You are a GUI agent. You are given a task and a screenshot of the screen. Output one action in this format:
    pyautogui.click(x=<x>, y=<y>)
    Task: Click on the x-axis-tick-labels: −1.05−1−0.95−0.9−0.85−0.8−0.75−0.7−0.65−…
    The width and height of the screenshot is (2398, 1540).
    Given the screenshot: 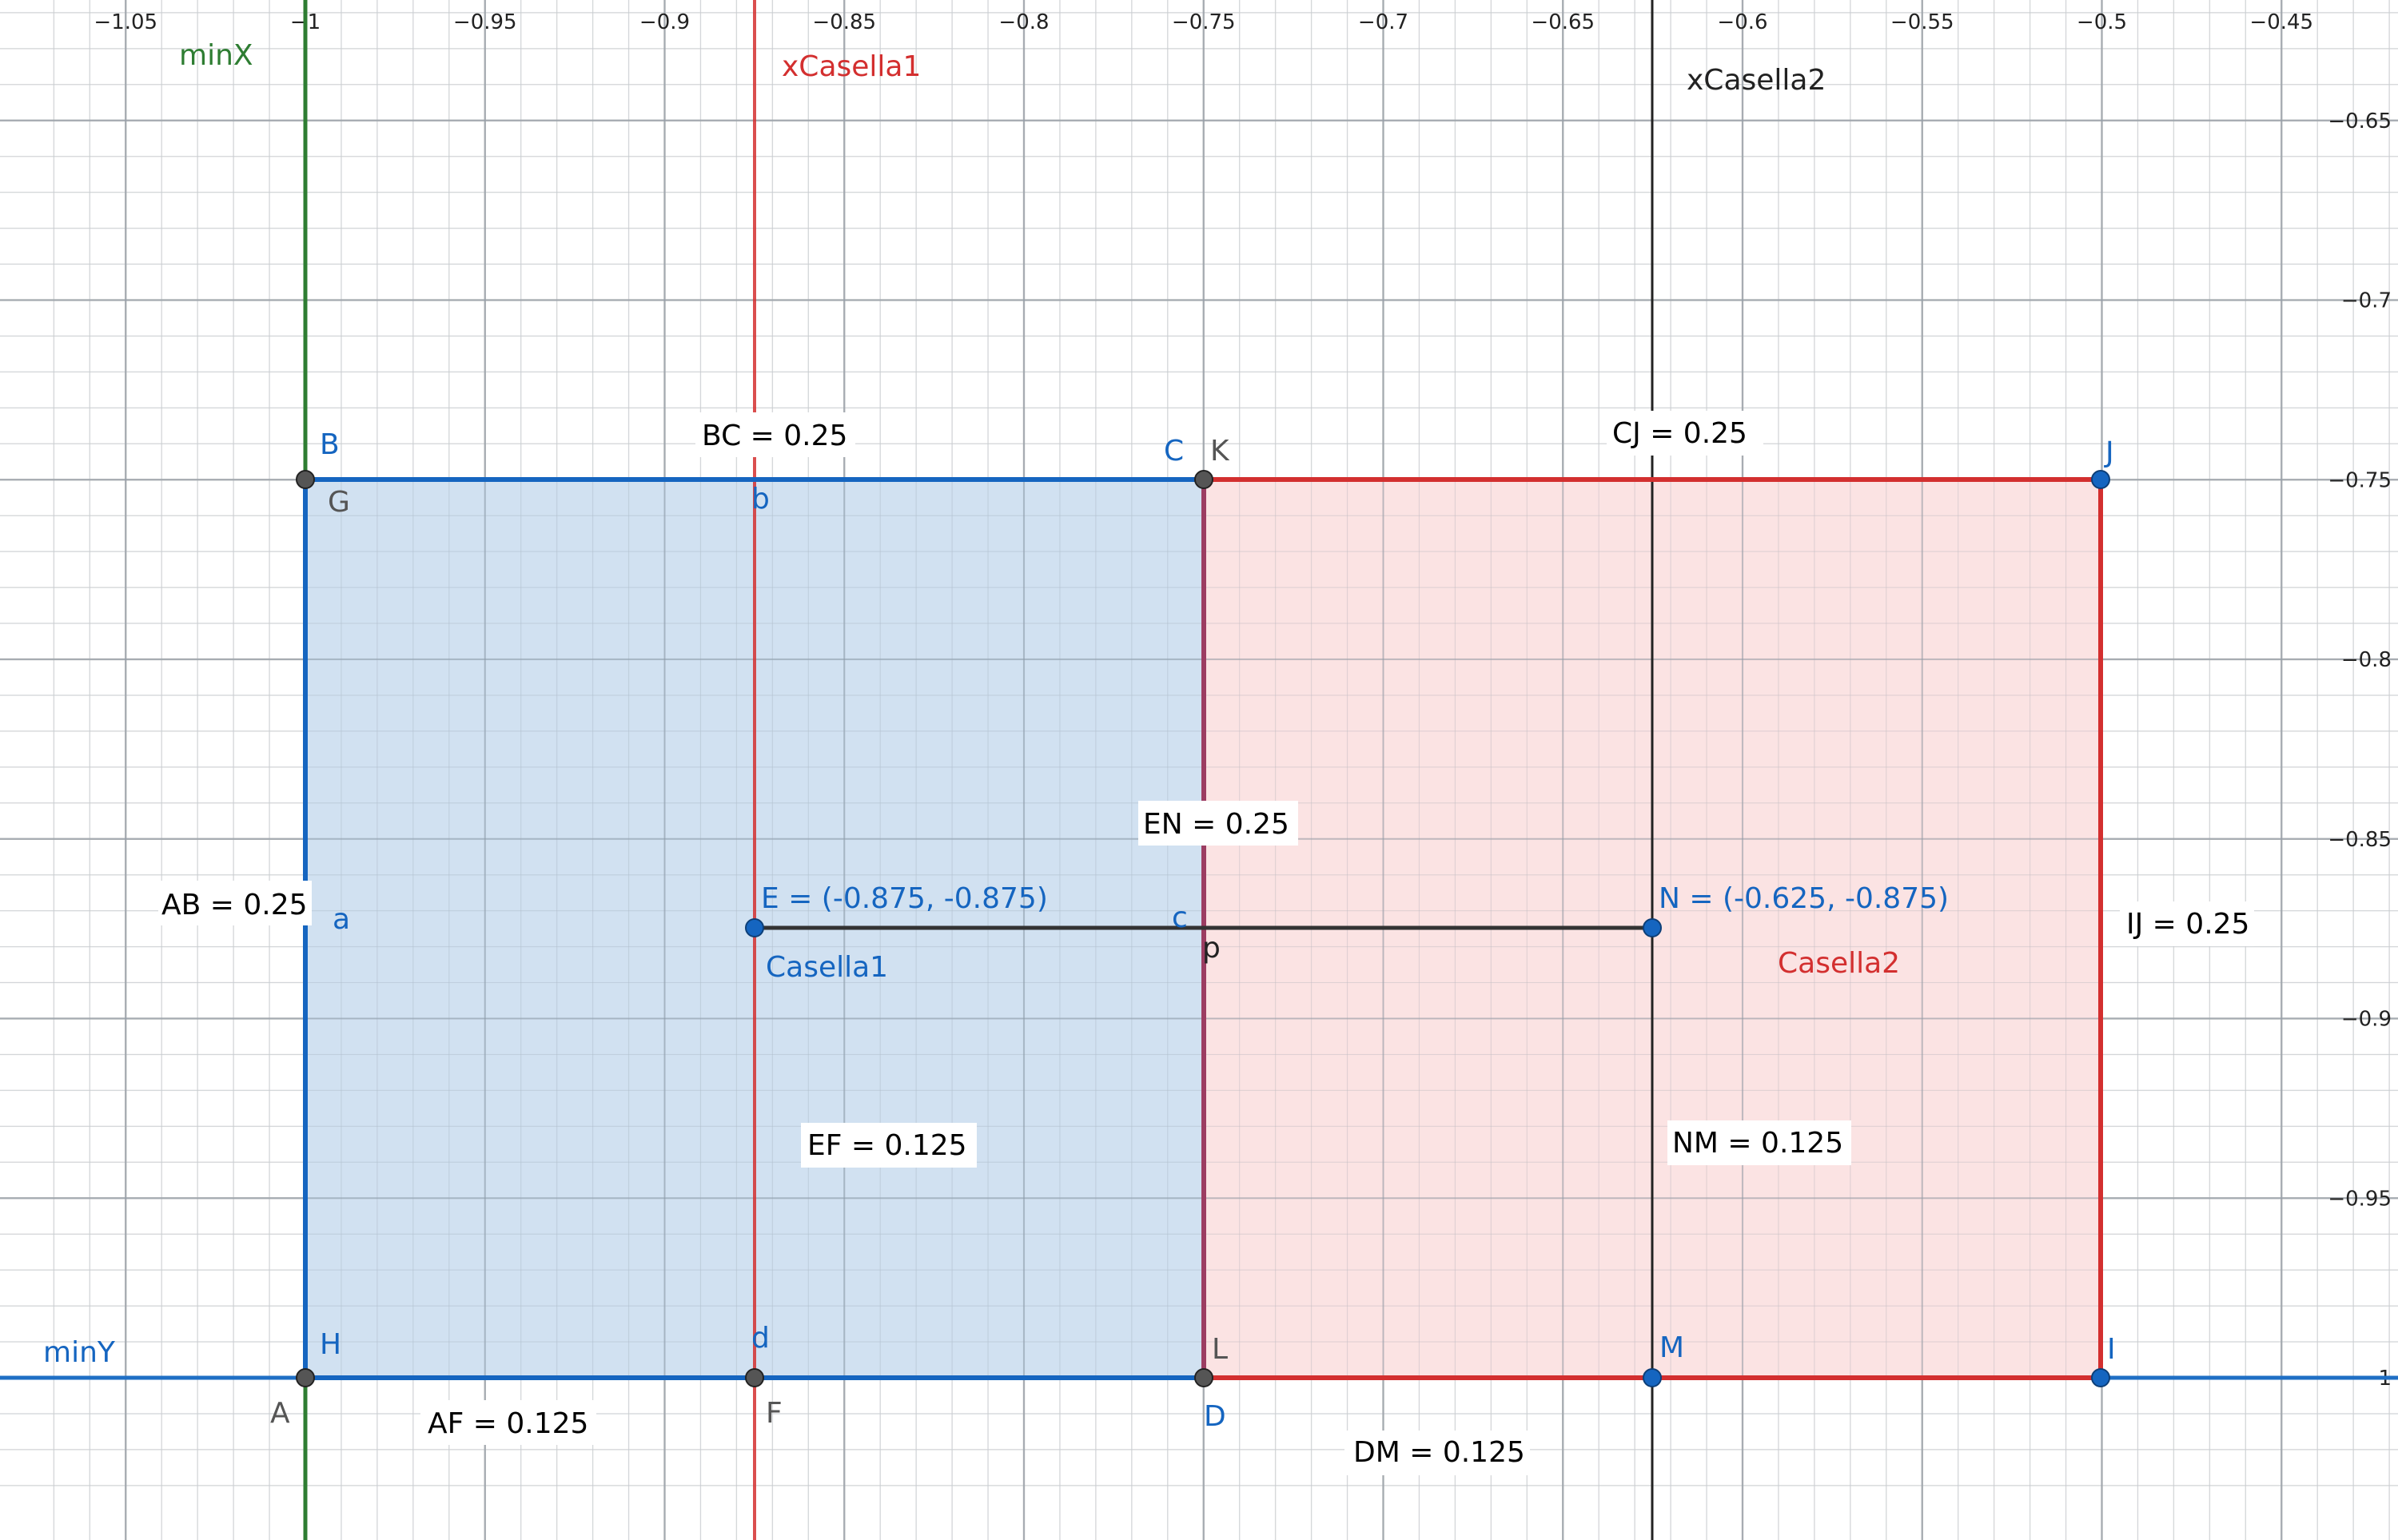 What is the action you would take?
    pyautogui.click(x=1203, y=22)
    